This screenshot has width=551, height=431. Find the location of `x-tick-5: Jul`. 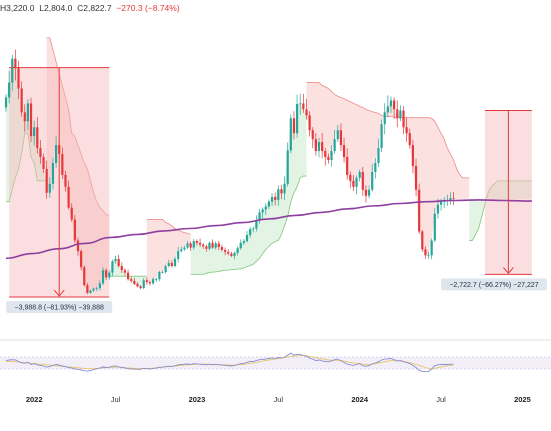

x-tick-5: Jul is located at coordinates (441, 399).